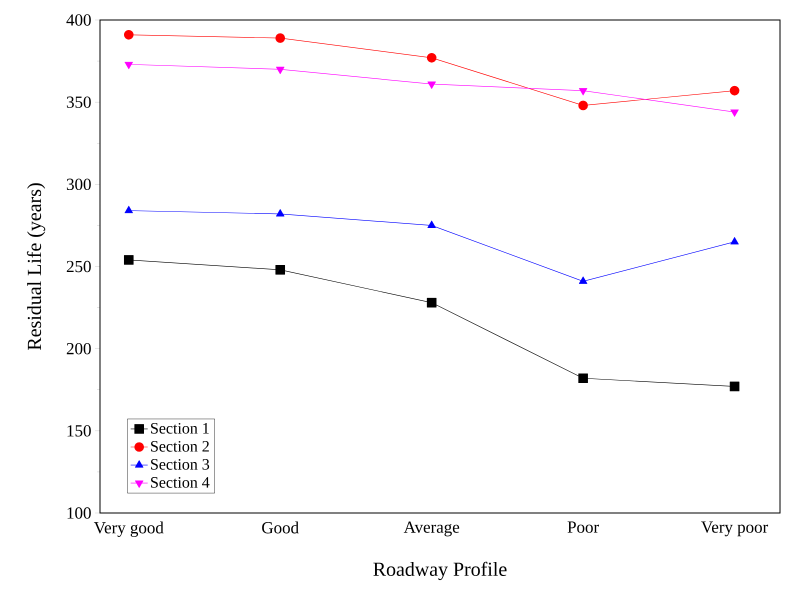  What do you see at coordinates (180, 464) in the screenshot?
I see `legend-label: Section 3` at bounding box center [180, 464].